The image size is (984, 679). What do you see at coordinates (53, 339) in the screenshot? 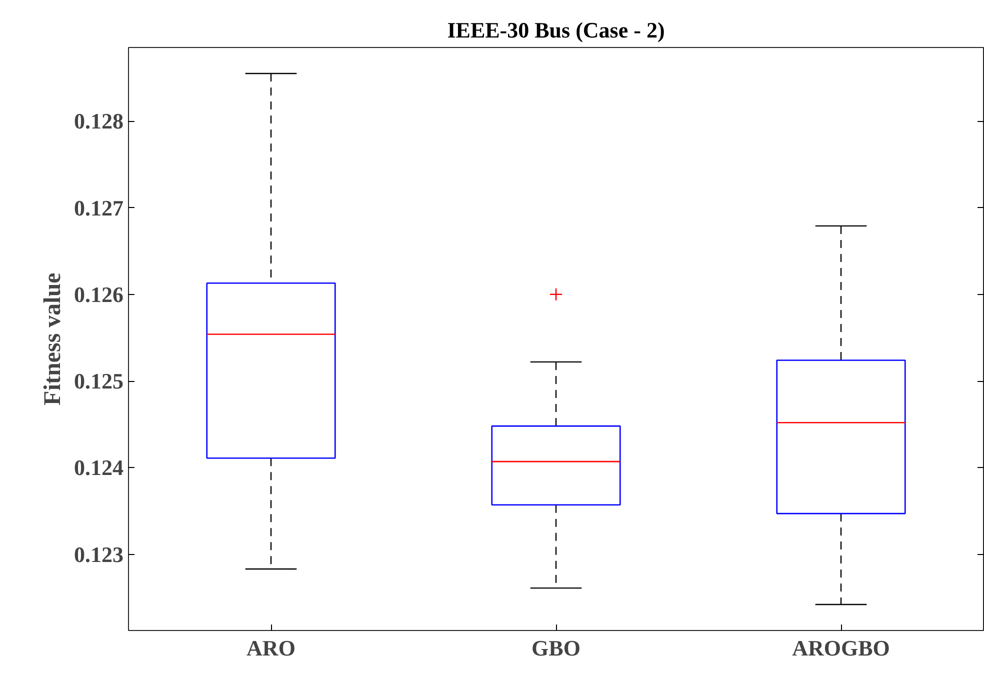
I see `y-axis-title: Fitness value` at bounding box center [53, 339].